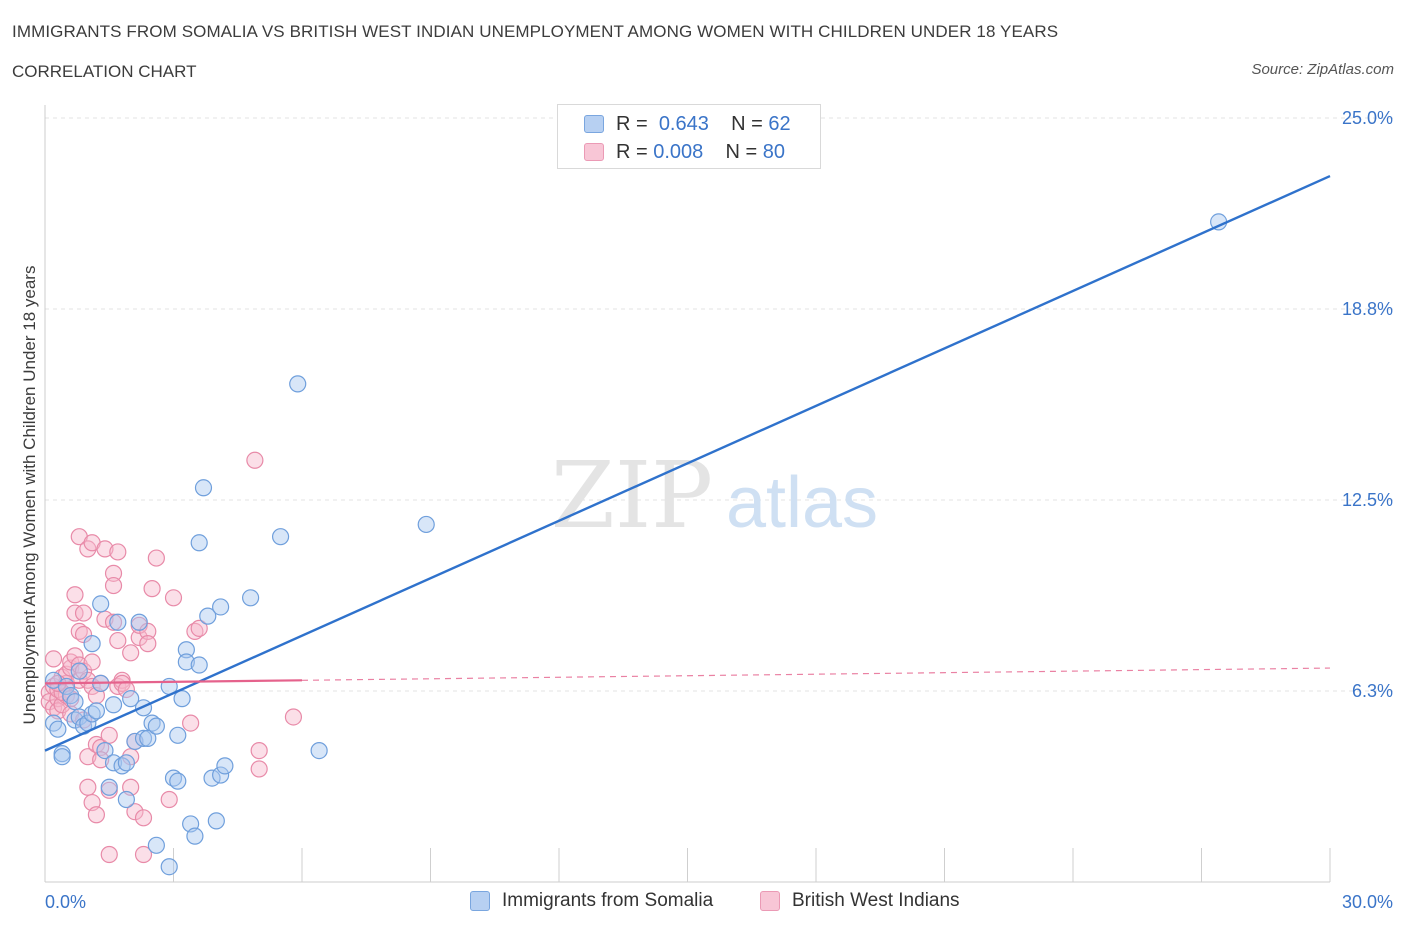 The width and height of the screenshot is (1406, 930). I want to click on y-tick-label: 18.8%, so click(1367, 309).